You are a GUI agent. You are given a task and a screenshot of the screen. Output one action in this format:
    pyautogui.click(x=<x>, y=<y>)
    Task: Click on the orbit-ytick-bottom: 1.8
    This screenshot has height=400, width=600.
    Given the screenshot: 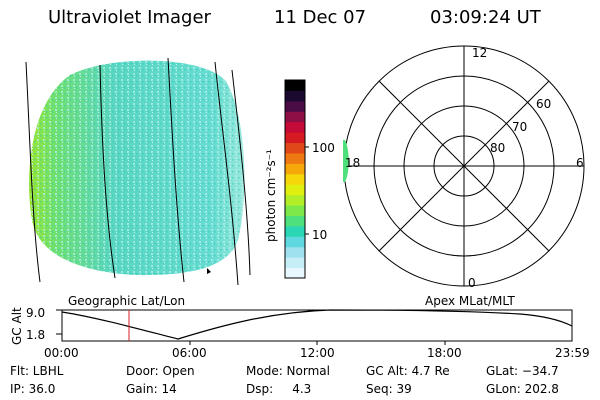 What is the action you would take?
    pyautogui.click(x=36, y=335)
    